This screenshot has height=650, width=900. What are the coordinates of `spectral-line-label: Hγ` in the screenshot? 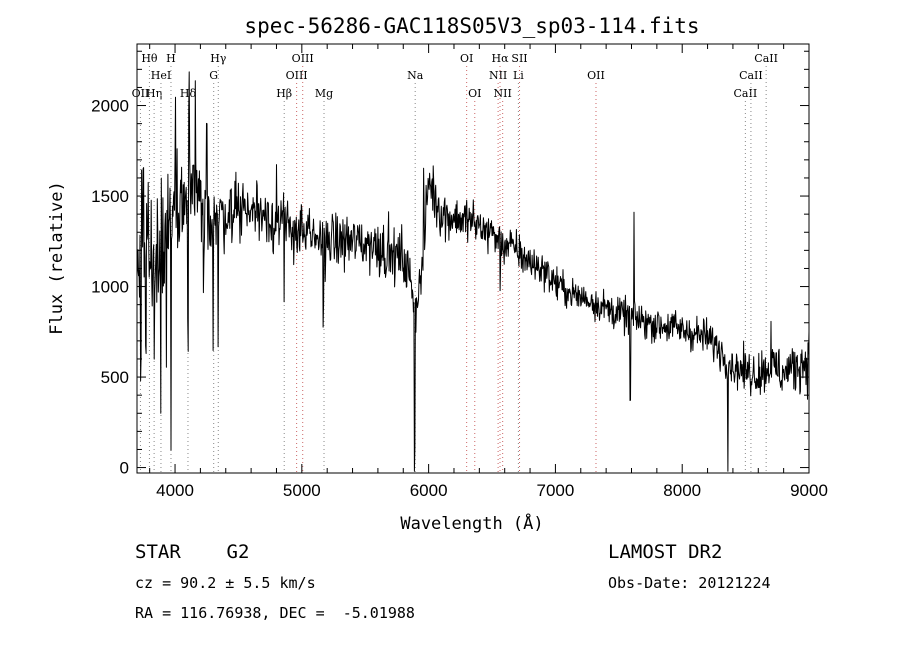 It's located at (218, 58).